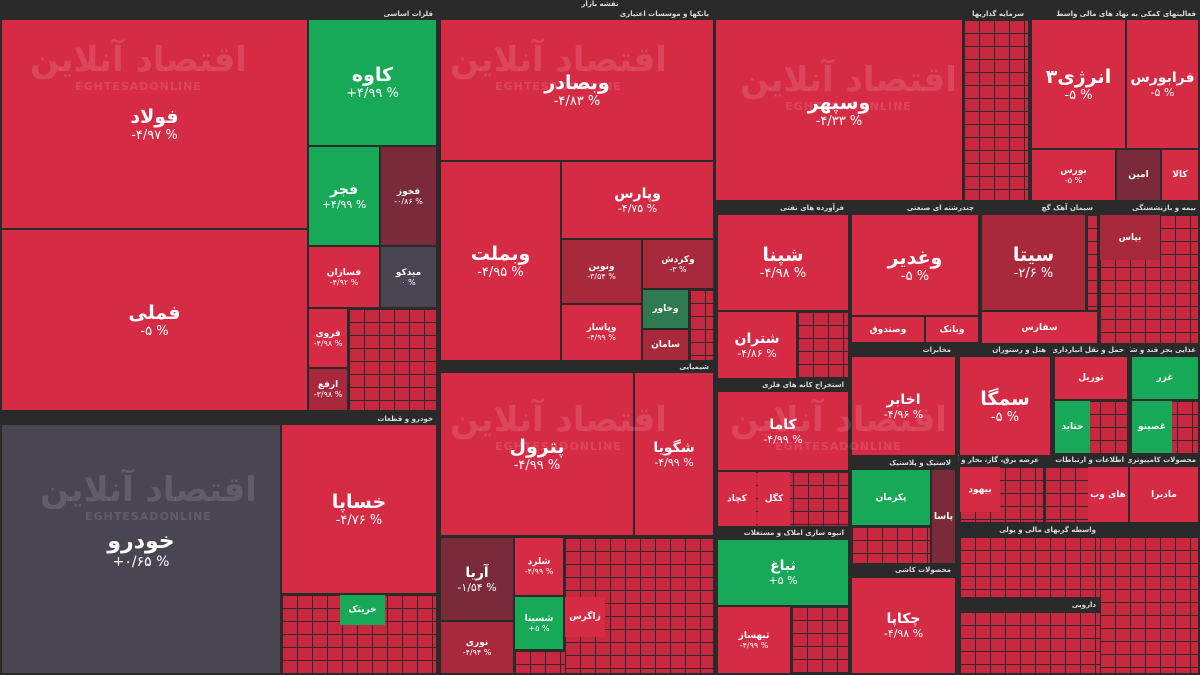 This screenshot has height=675, width=1200. I want to click on stock-tile: فروی -۴/۹۸ %, so click(328, 338).